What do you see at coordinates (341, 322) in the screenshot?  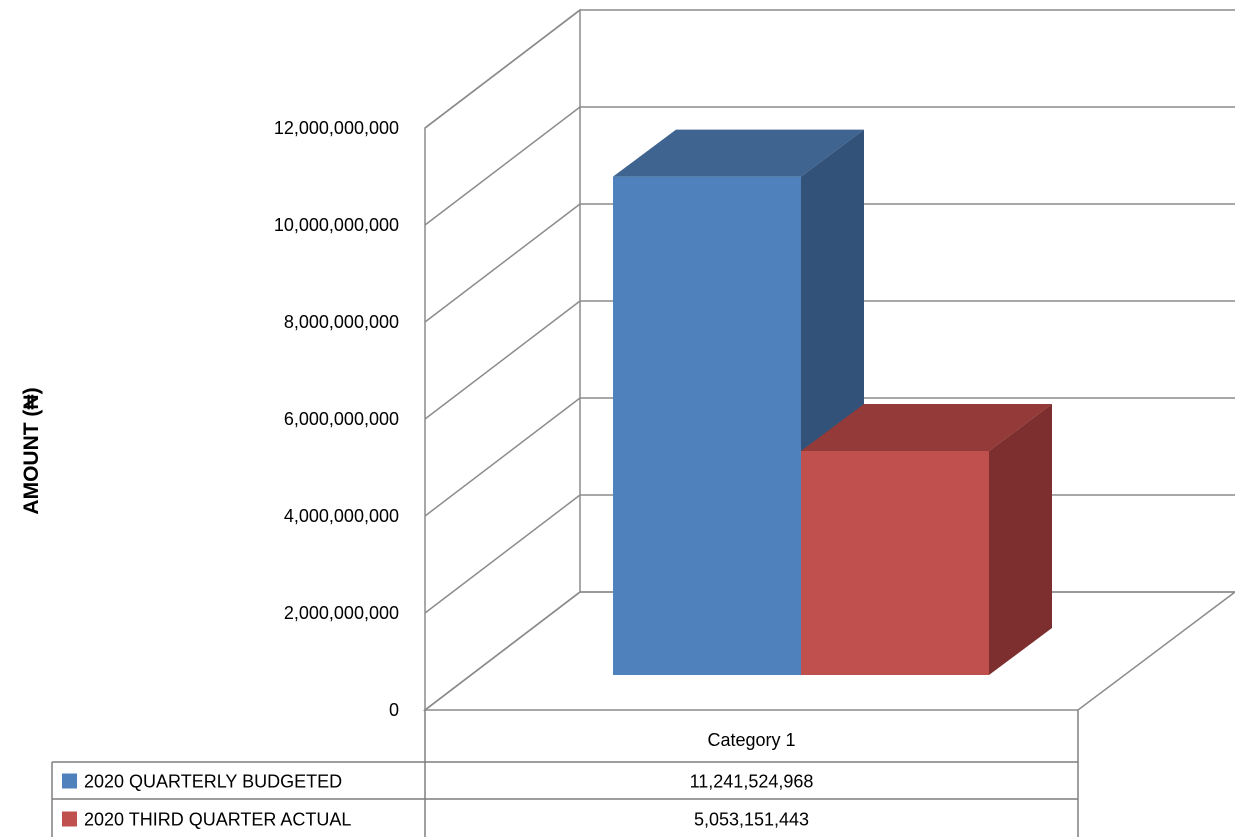 I see `y-tick-label: 8,000,000,000` at bounding box center [341, 322].